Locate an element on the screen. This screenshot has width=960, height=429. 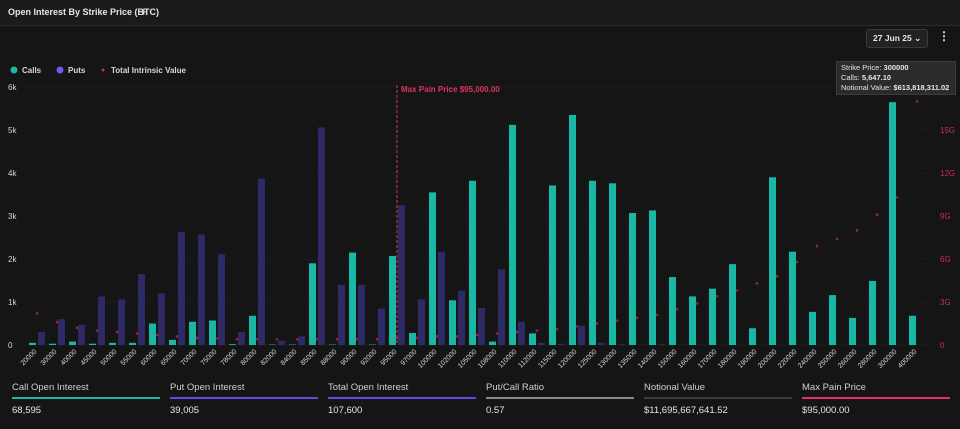
stat-label: Max Pain Price is located at coordinates (834, 387).